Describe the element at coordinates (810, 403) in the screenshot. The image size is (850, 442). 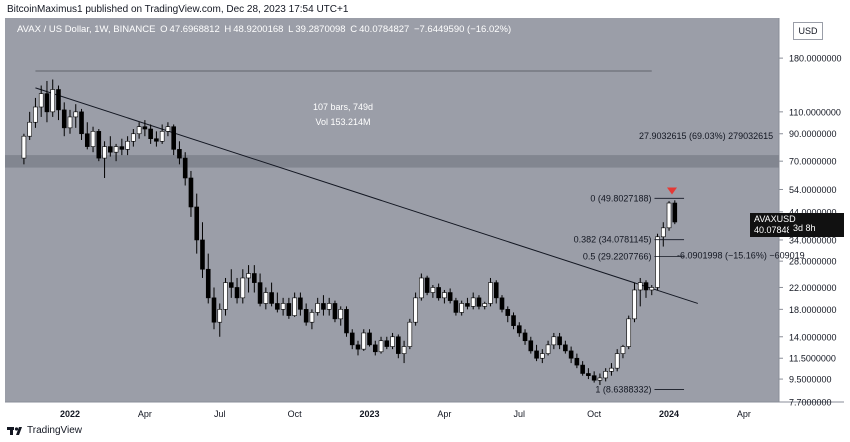
I see `y-tick-label: 7.7000000` at that location.